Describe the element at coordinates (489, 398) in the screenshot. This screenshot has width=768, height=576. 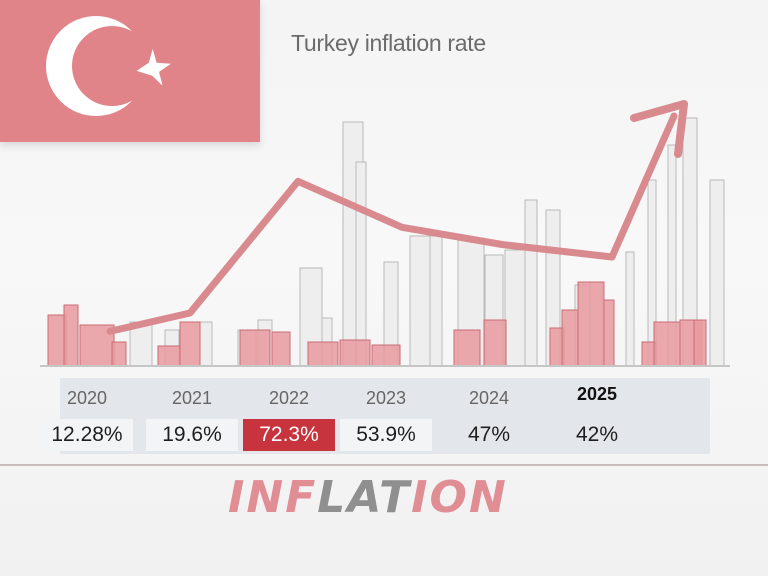
I see `year-label-2024: 2024` at that location.